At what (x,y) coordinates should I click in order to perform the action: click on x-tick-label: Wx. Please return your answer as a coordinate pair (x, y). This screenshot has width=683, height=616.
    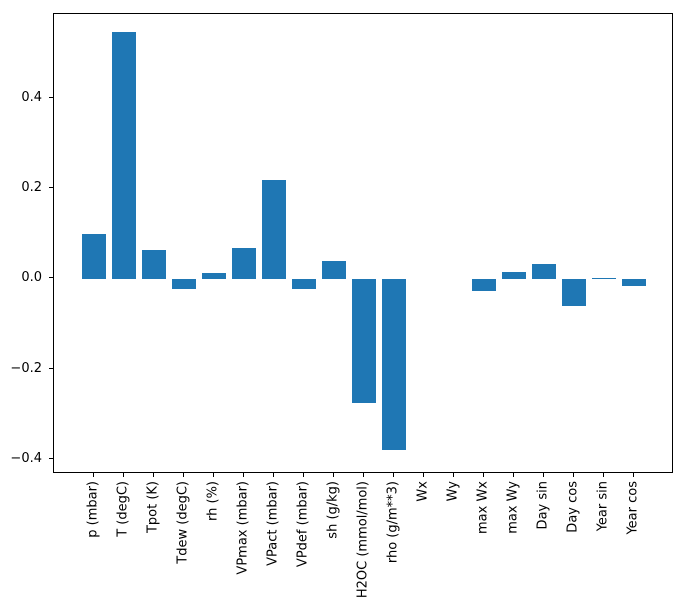
    Looking at the image, I should click on (423, 491).